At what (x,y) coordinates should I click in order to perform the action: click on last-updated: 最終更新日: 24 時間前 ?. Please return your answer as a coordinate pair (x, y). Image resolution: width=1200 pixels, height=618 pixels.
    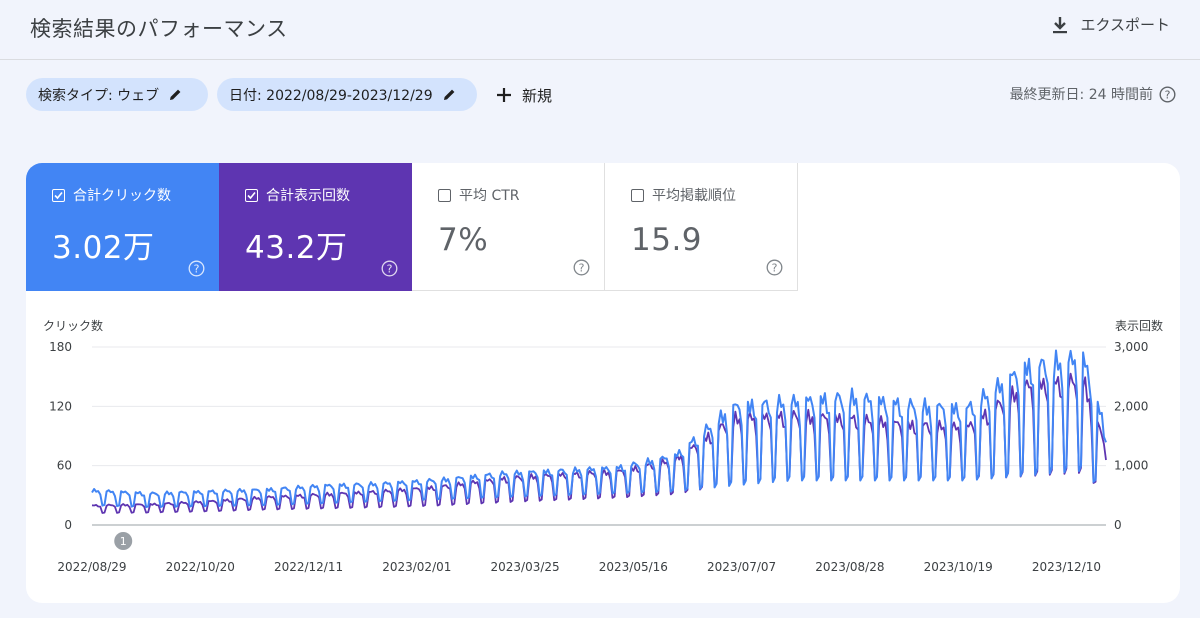
    Looking at the image, I should click on (1093, 94).